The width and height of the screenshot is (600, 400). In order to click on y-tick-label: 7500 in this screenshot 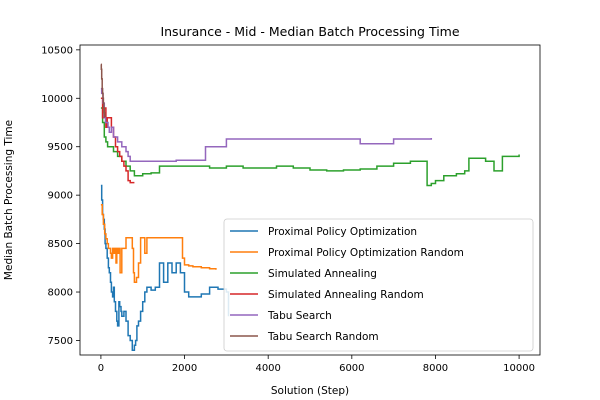, I will do `click(60, 341)`.